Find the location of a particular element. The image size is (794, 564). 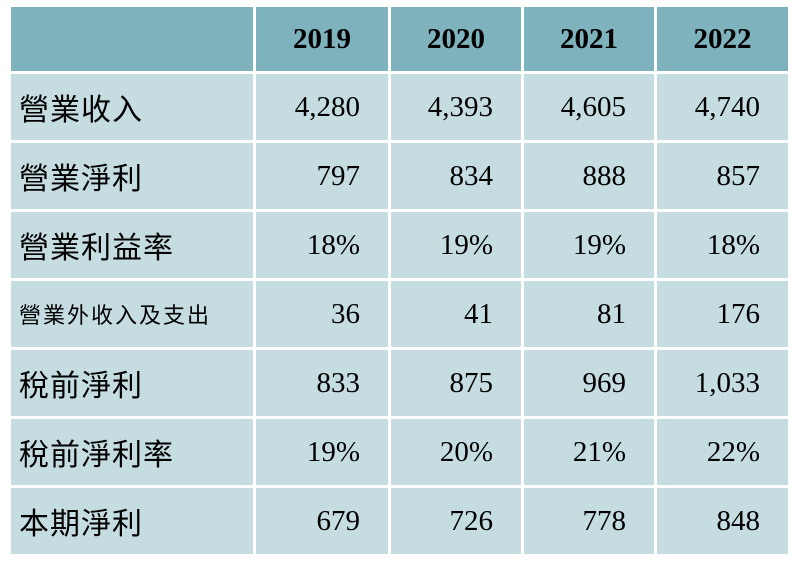

table-row: 營業外收入及支出 36 41 81 176 is located at coordinates (399, 314).